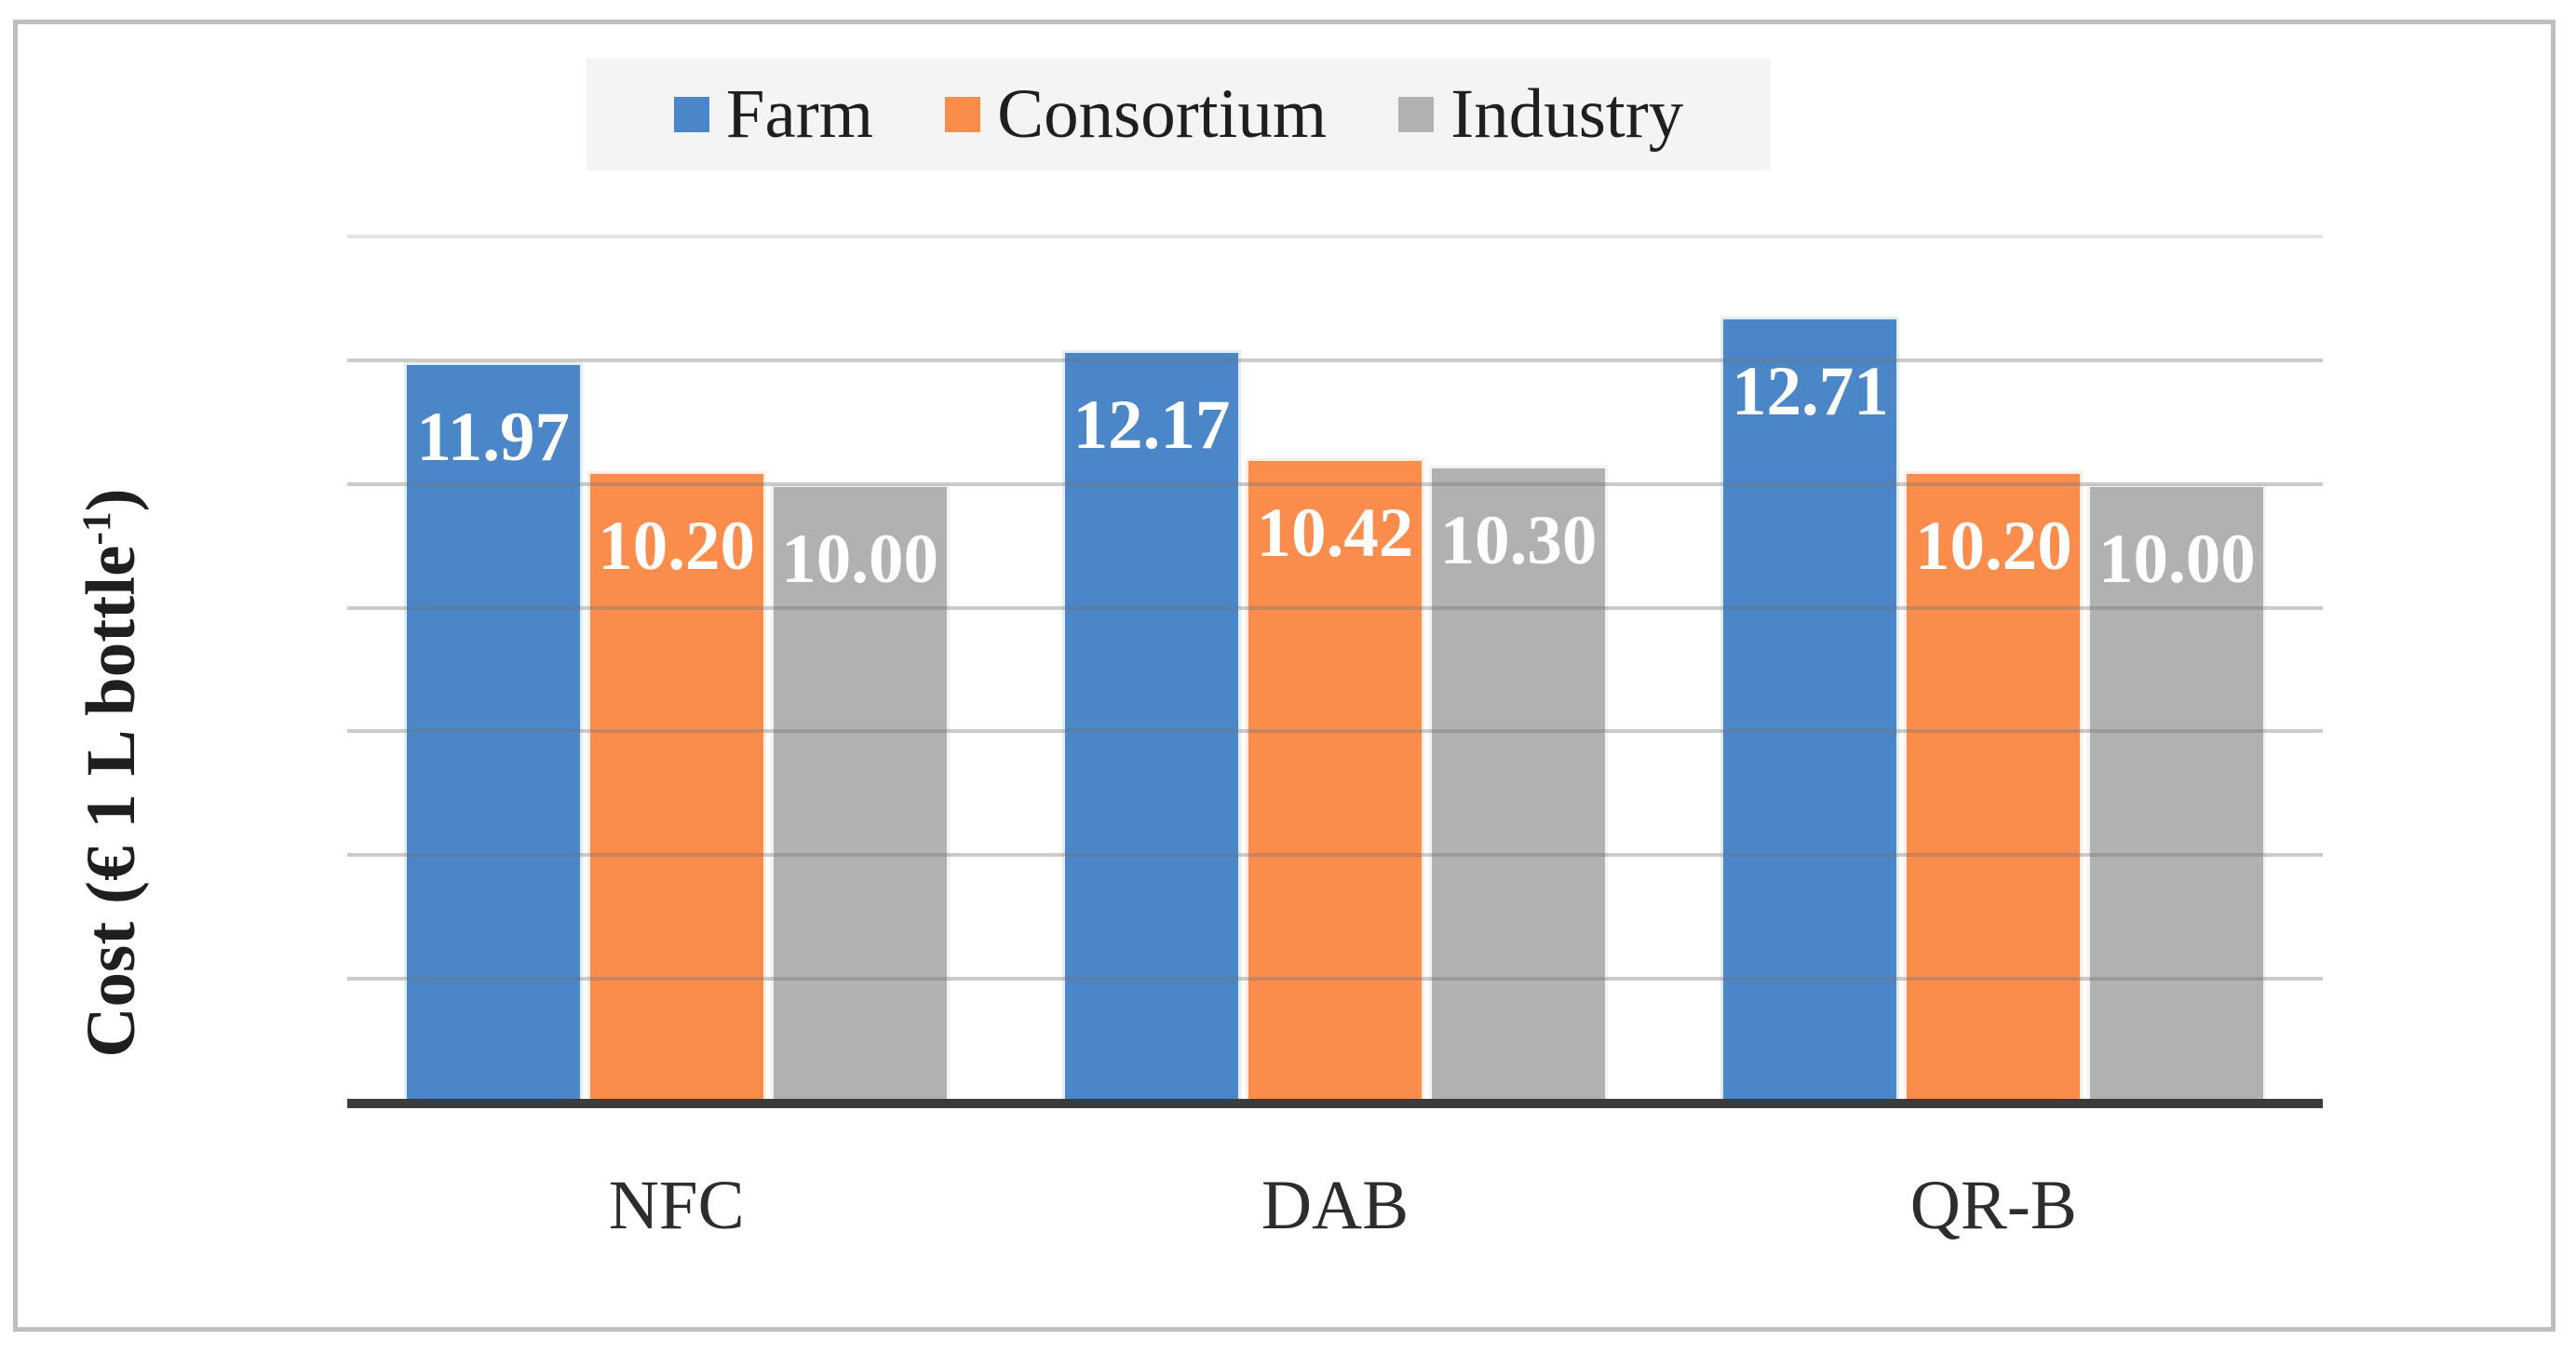 This screenshot has height=1354, width=2576. I want to click on bar-value-label: 12.17, so click(1151, 425).